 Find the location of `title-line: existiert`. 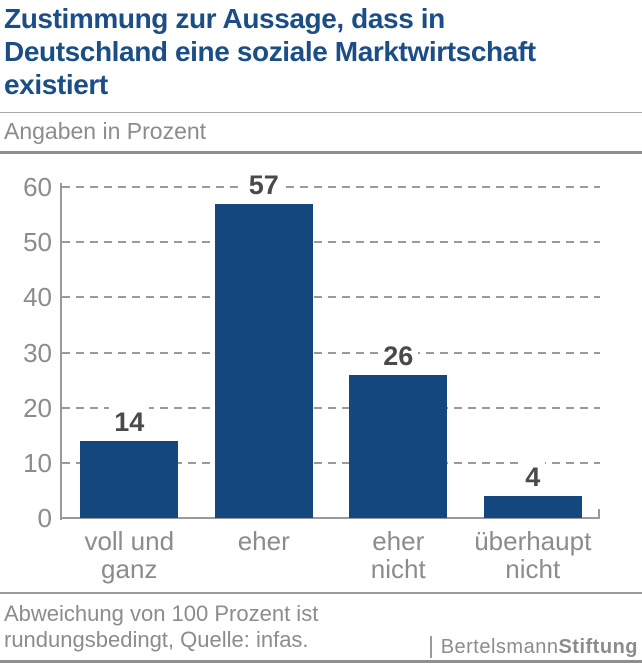

title-line: existiert is located at coordinates (56, 84).